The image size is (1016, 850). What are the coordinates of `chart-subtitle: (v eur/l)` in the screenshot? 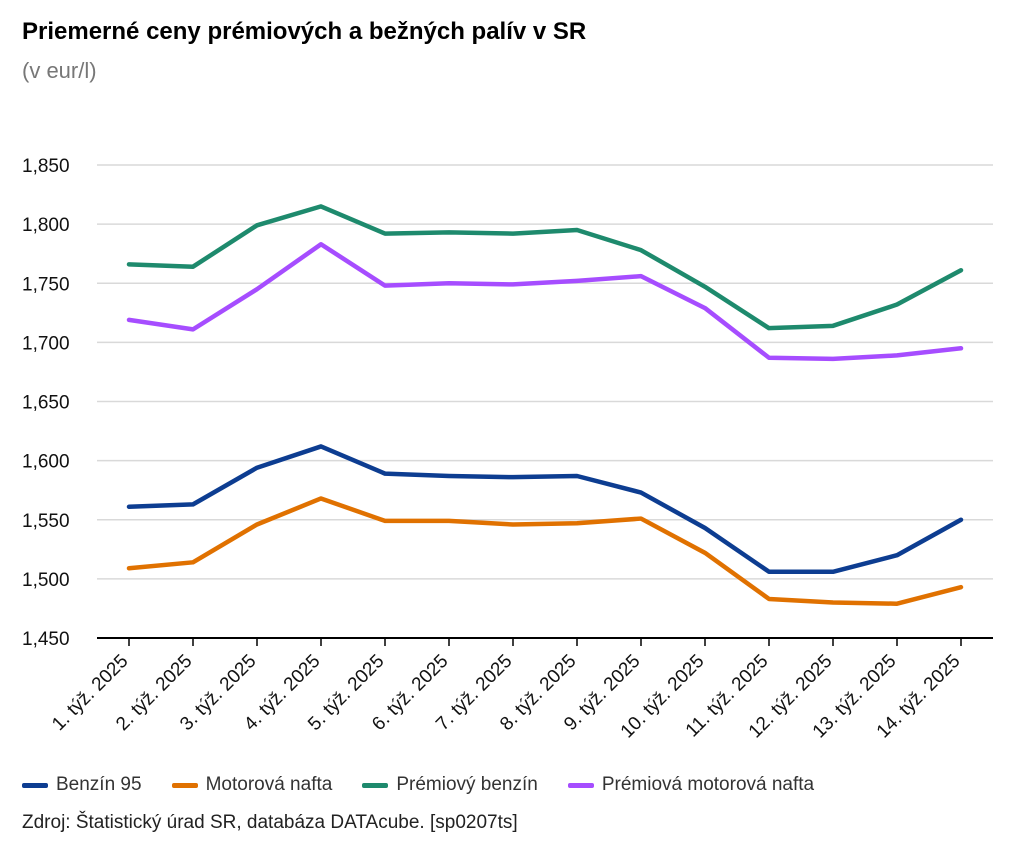 It's located at (59, 70).